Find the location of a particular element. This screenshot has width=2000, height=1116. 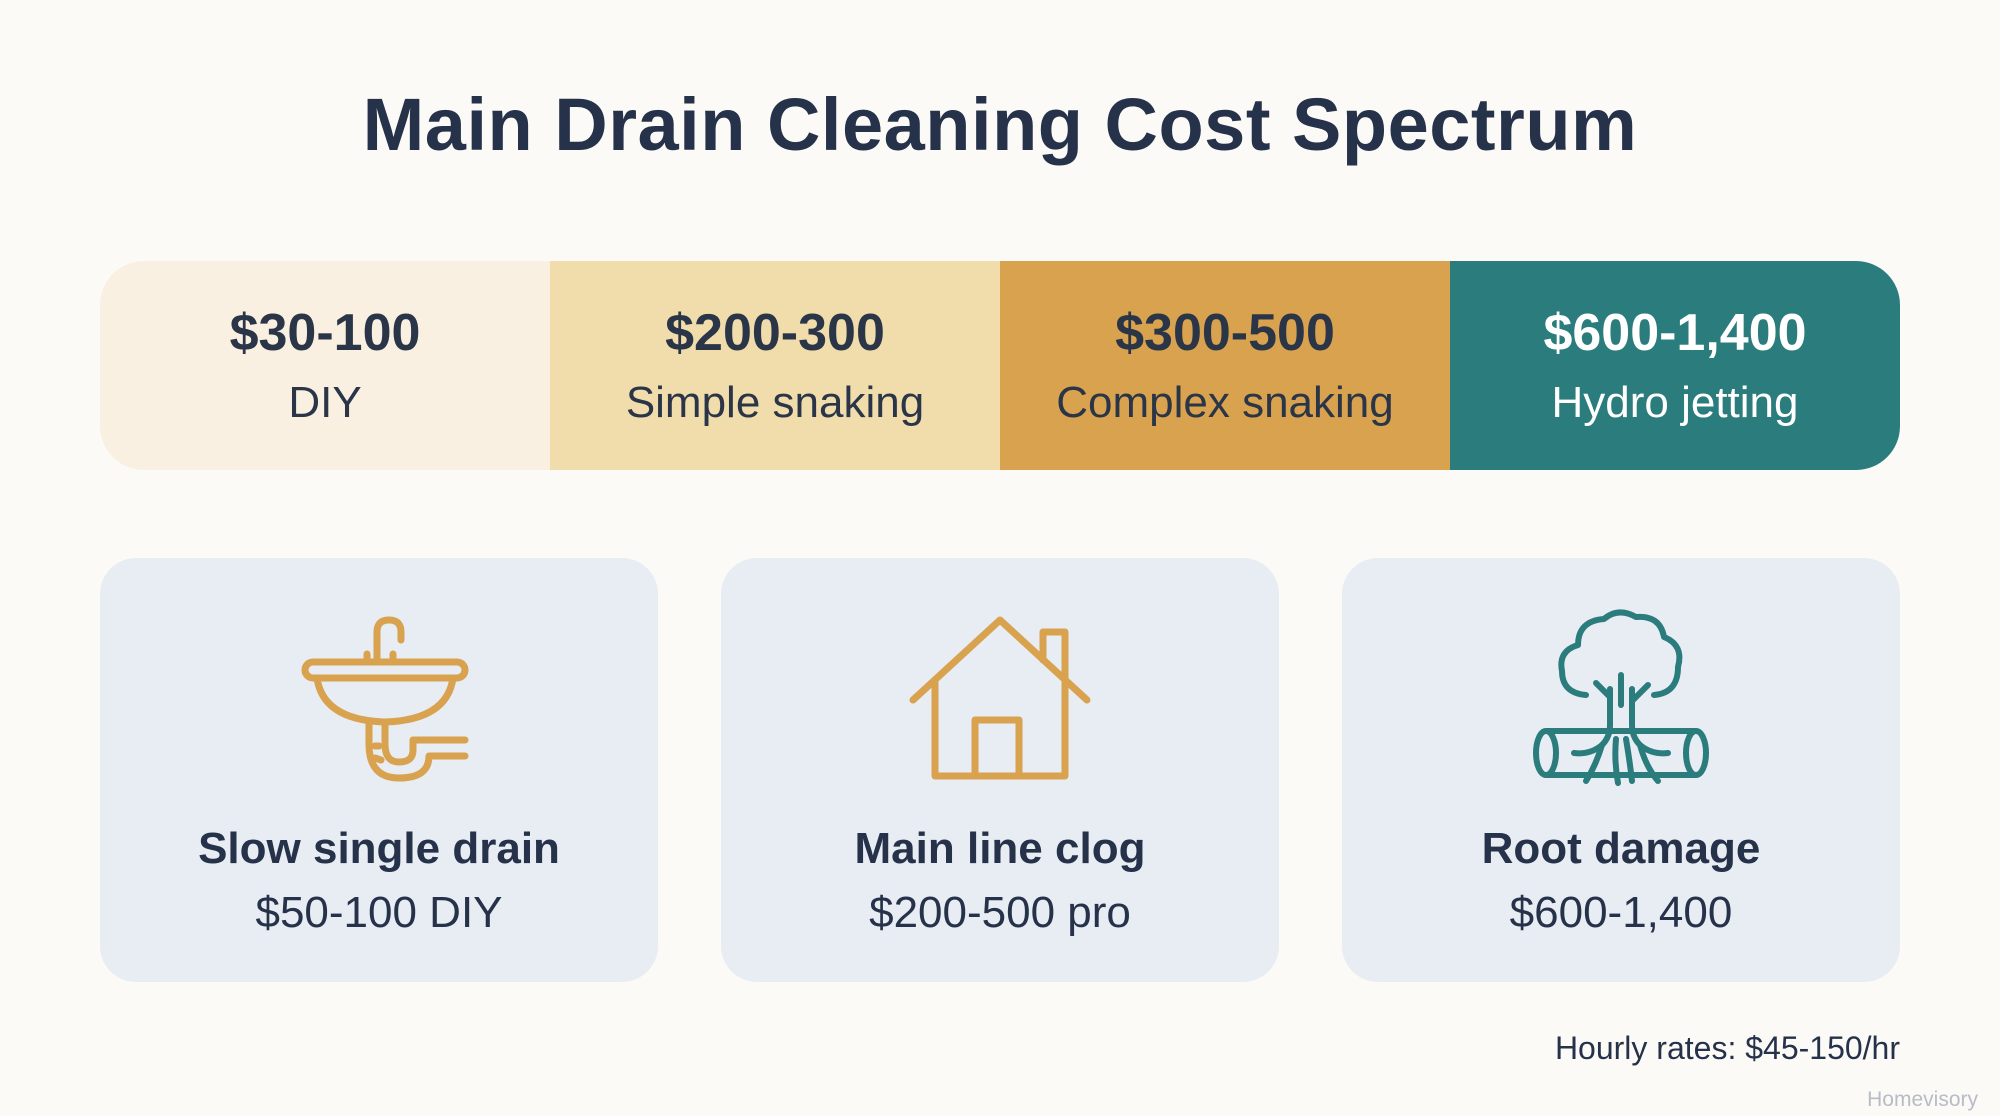

house-icon is located at coordinates (1000, 700).